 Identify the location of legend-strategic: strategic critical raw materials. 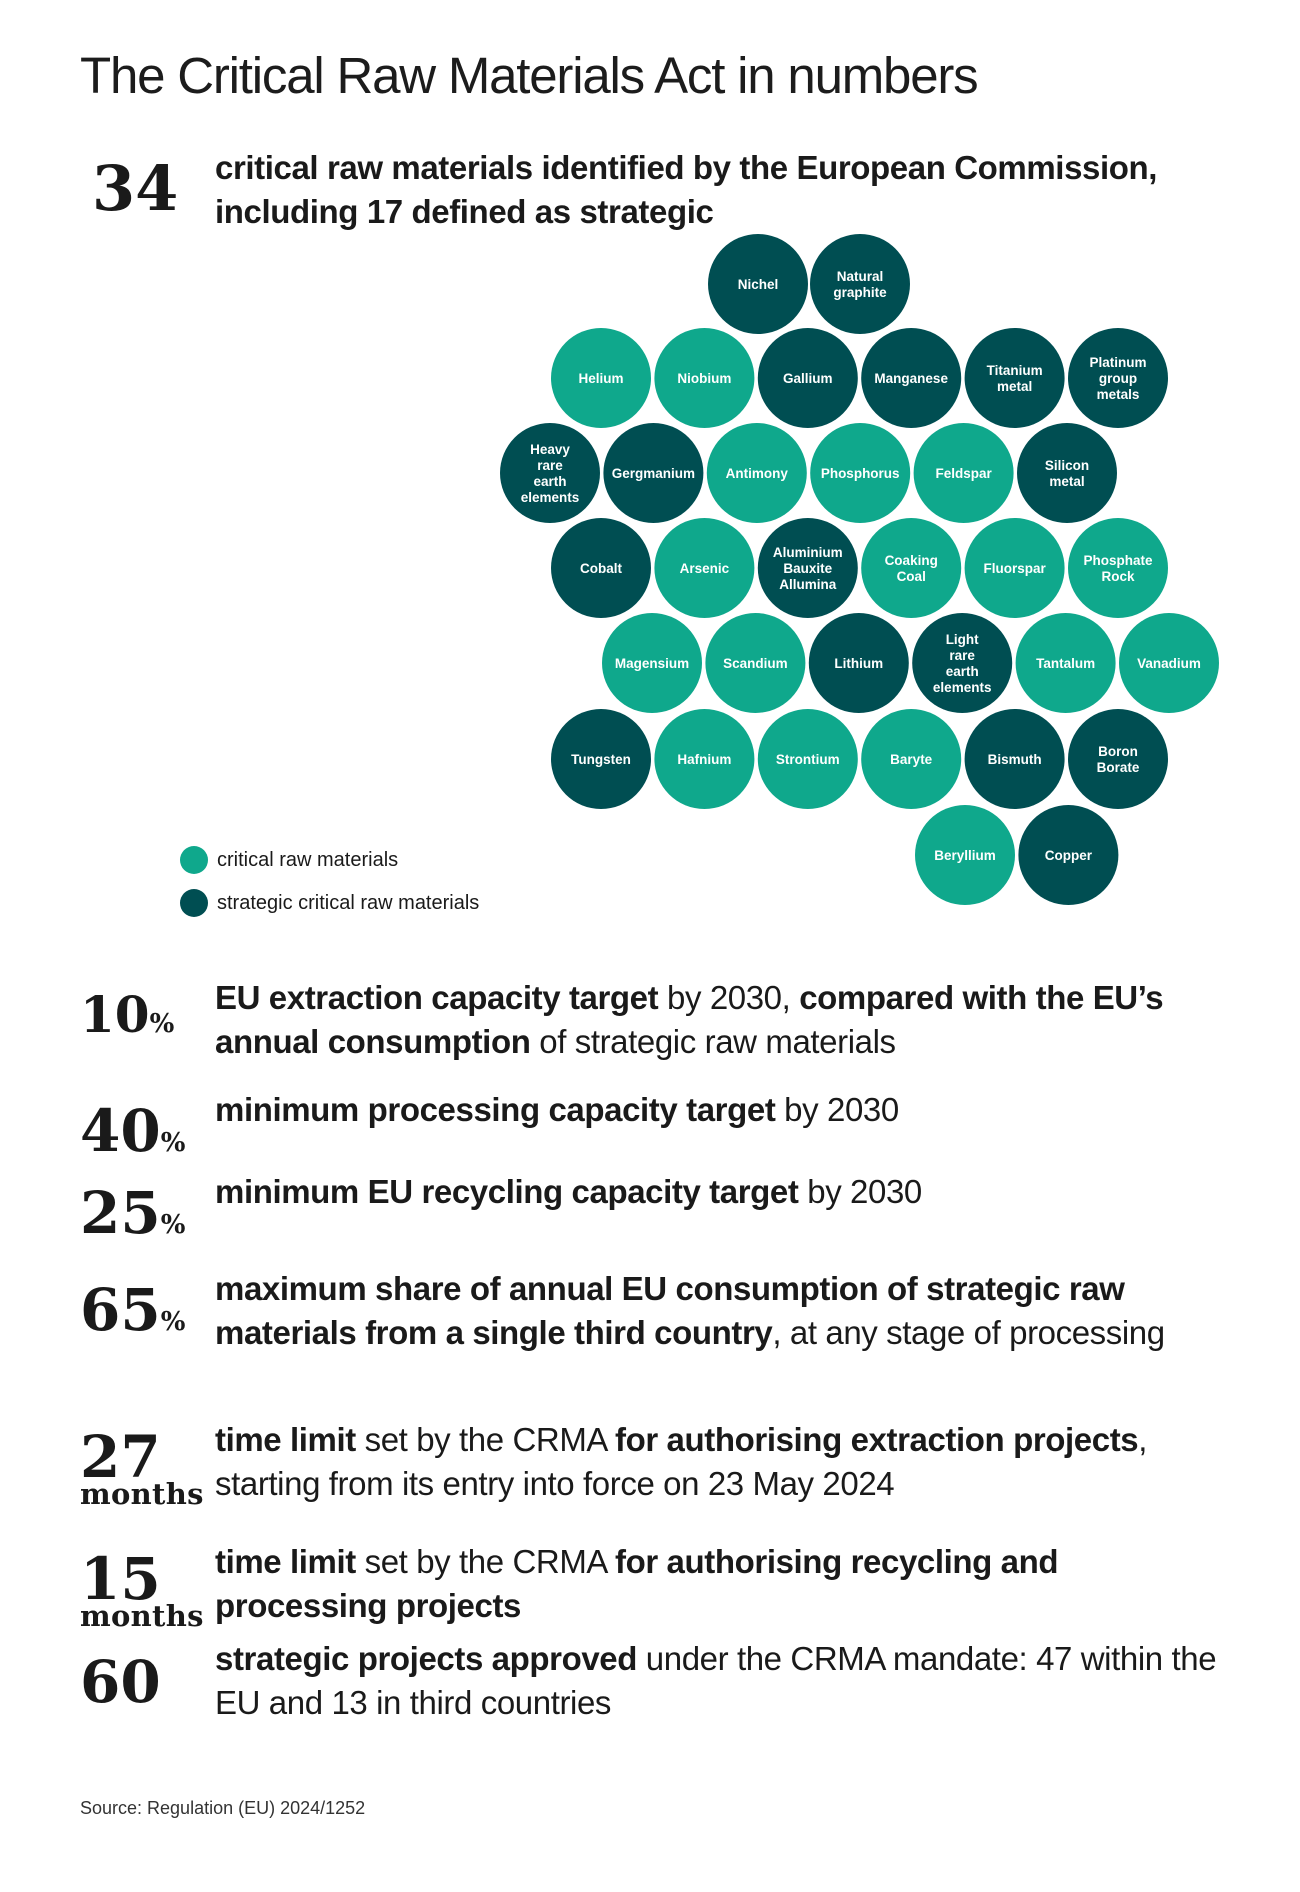
(329, 903).